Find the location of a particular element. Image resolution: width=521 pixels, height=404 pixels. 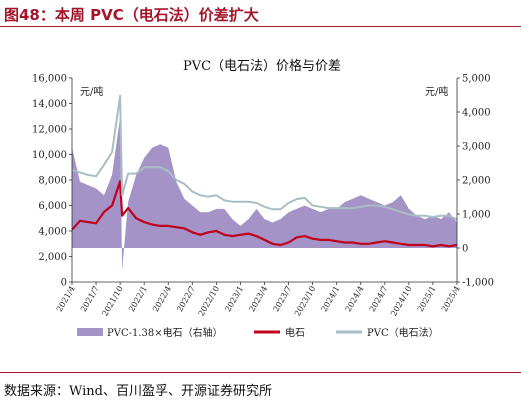

right-axis-unit: 元/吨 is located at coordinates (436, 91).